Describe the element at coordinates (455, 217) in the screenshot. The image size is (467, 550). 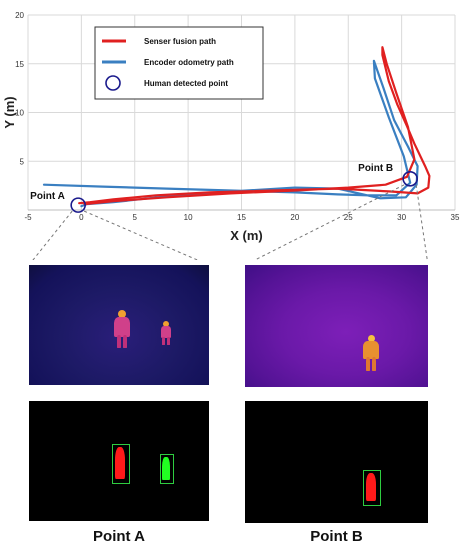
I see `x-tick-label: 35` at that location.